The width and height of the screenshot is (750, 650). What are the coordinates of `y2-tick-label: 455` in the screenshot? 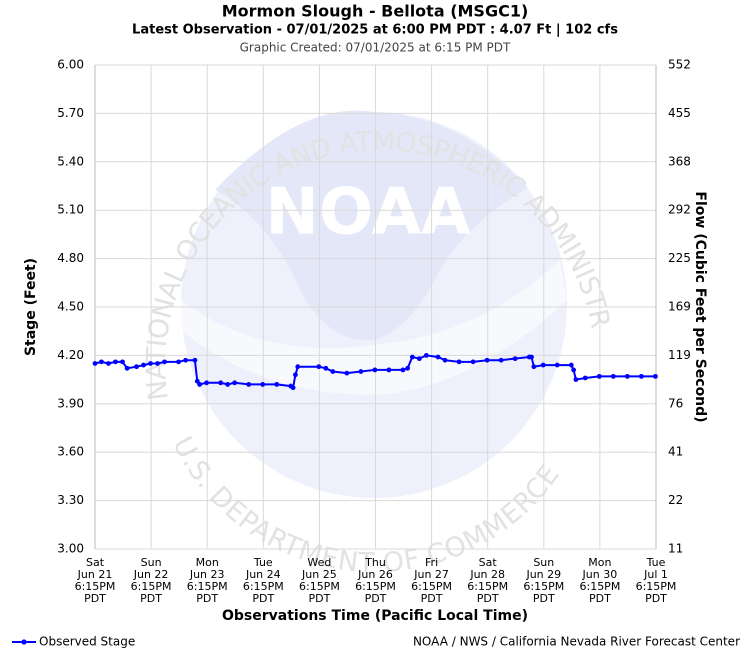 It's located at (679, 113).